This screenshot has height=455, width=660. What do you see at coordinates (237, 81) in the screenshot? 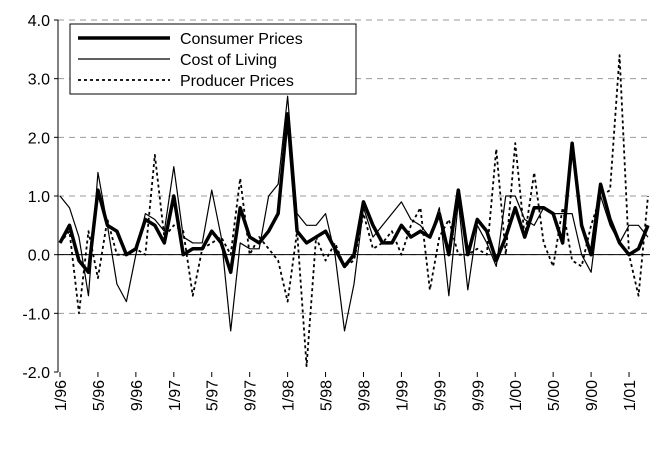
I see `legend-label: Producer Prices` at bounding box center [237, 81].